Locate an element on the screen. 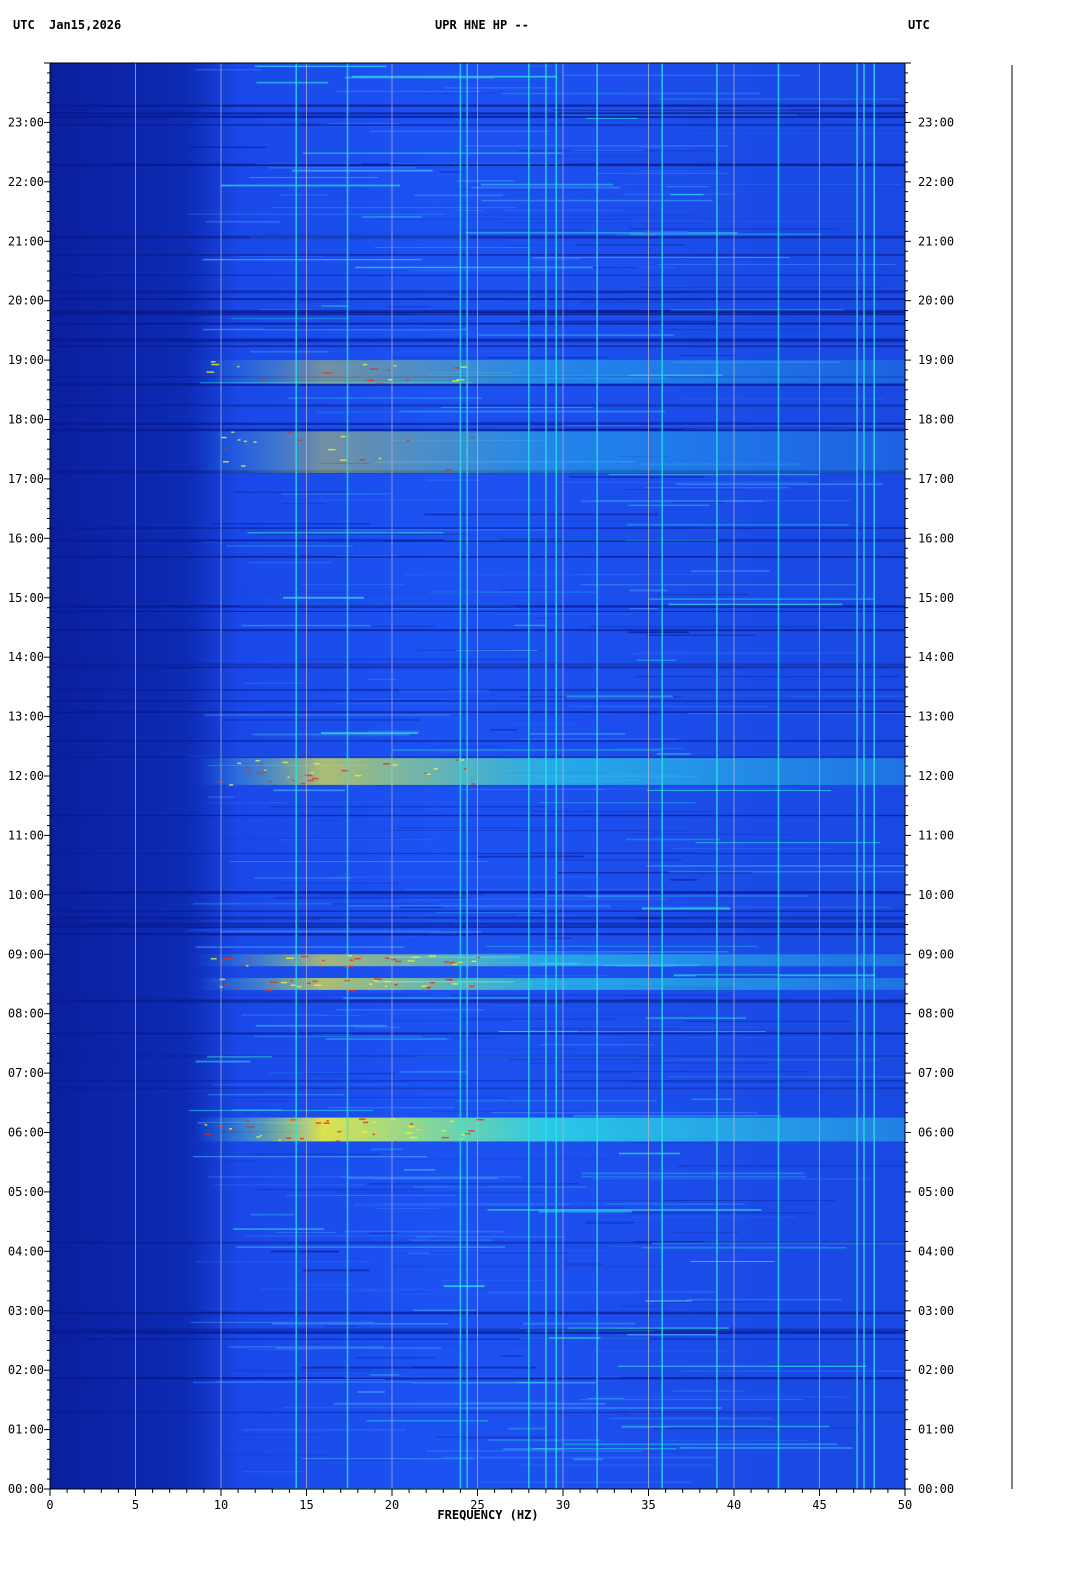 This screenshot has height=1584, width=1066. x-axis-label: FREQUENCY (HZ) is located at coordinates (487, 1515).